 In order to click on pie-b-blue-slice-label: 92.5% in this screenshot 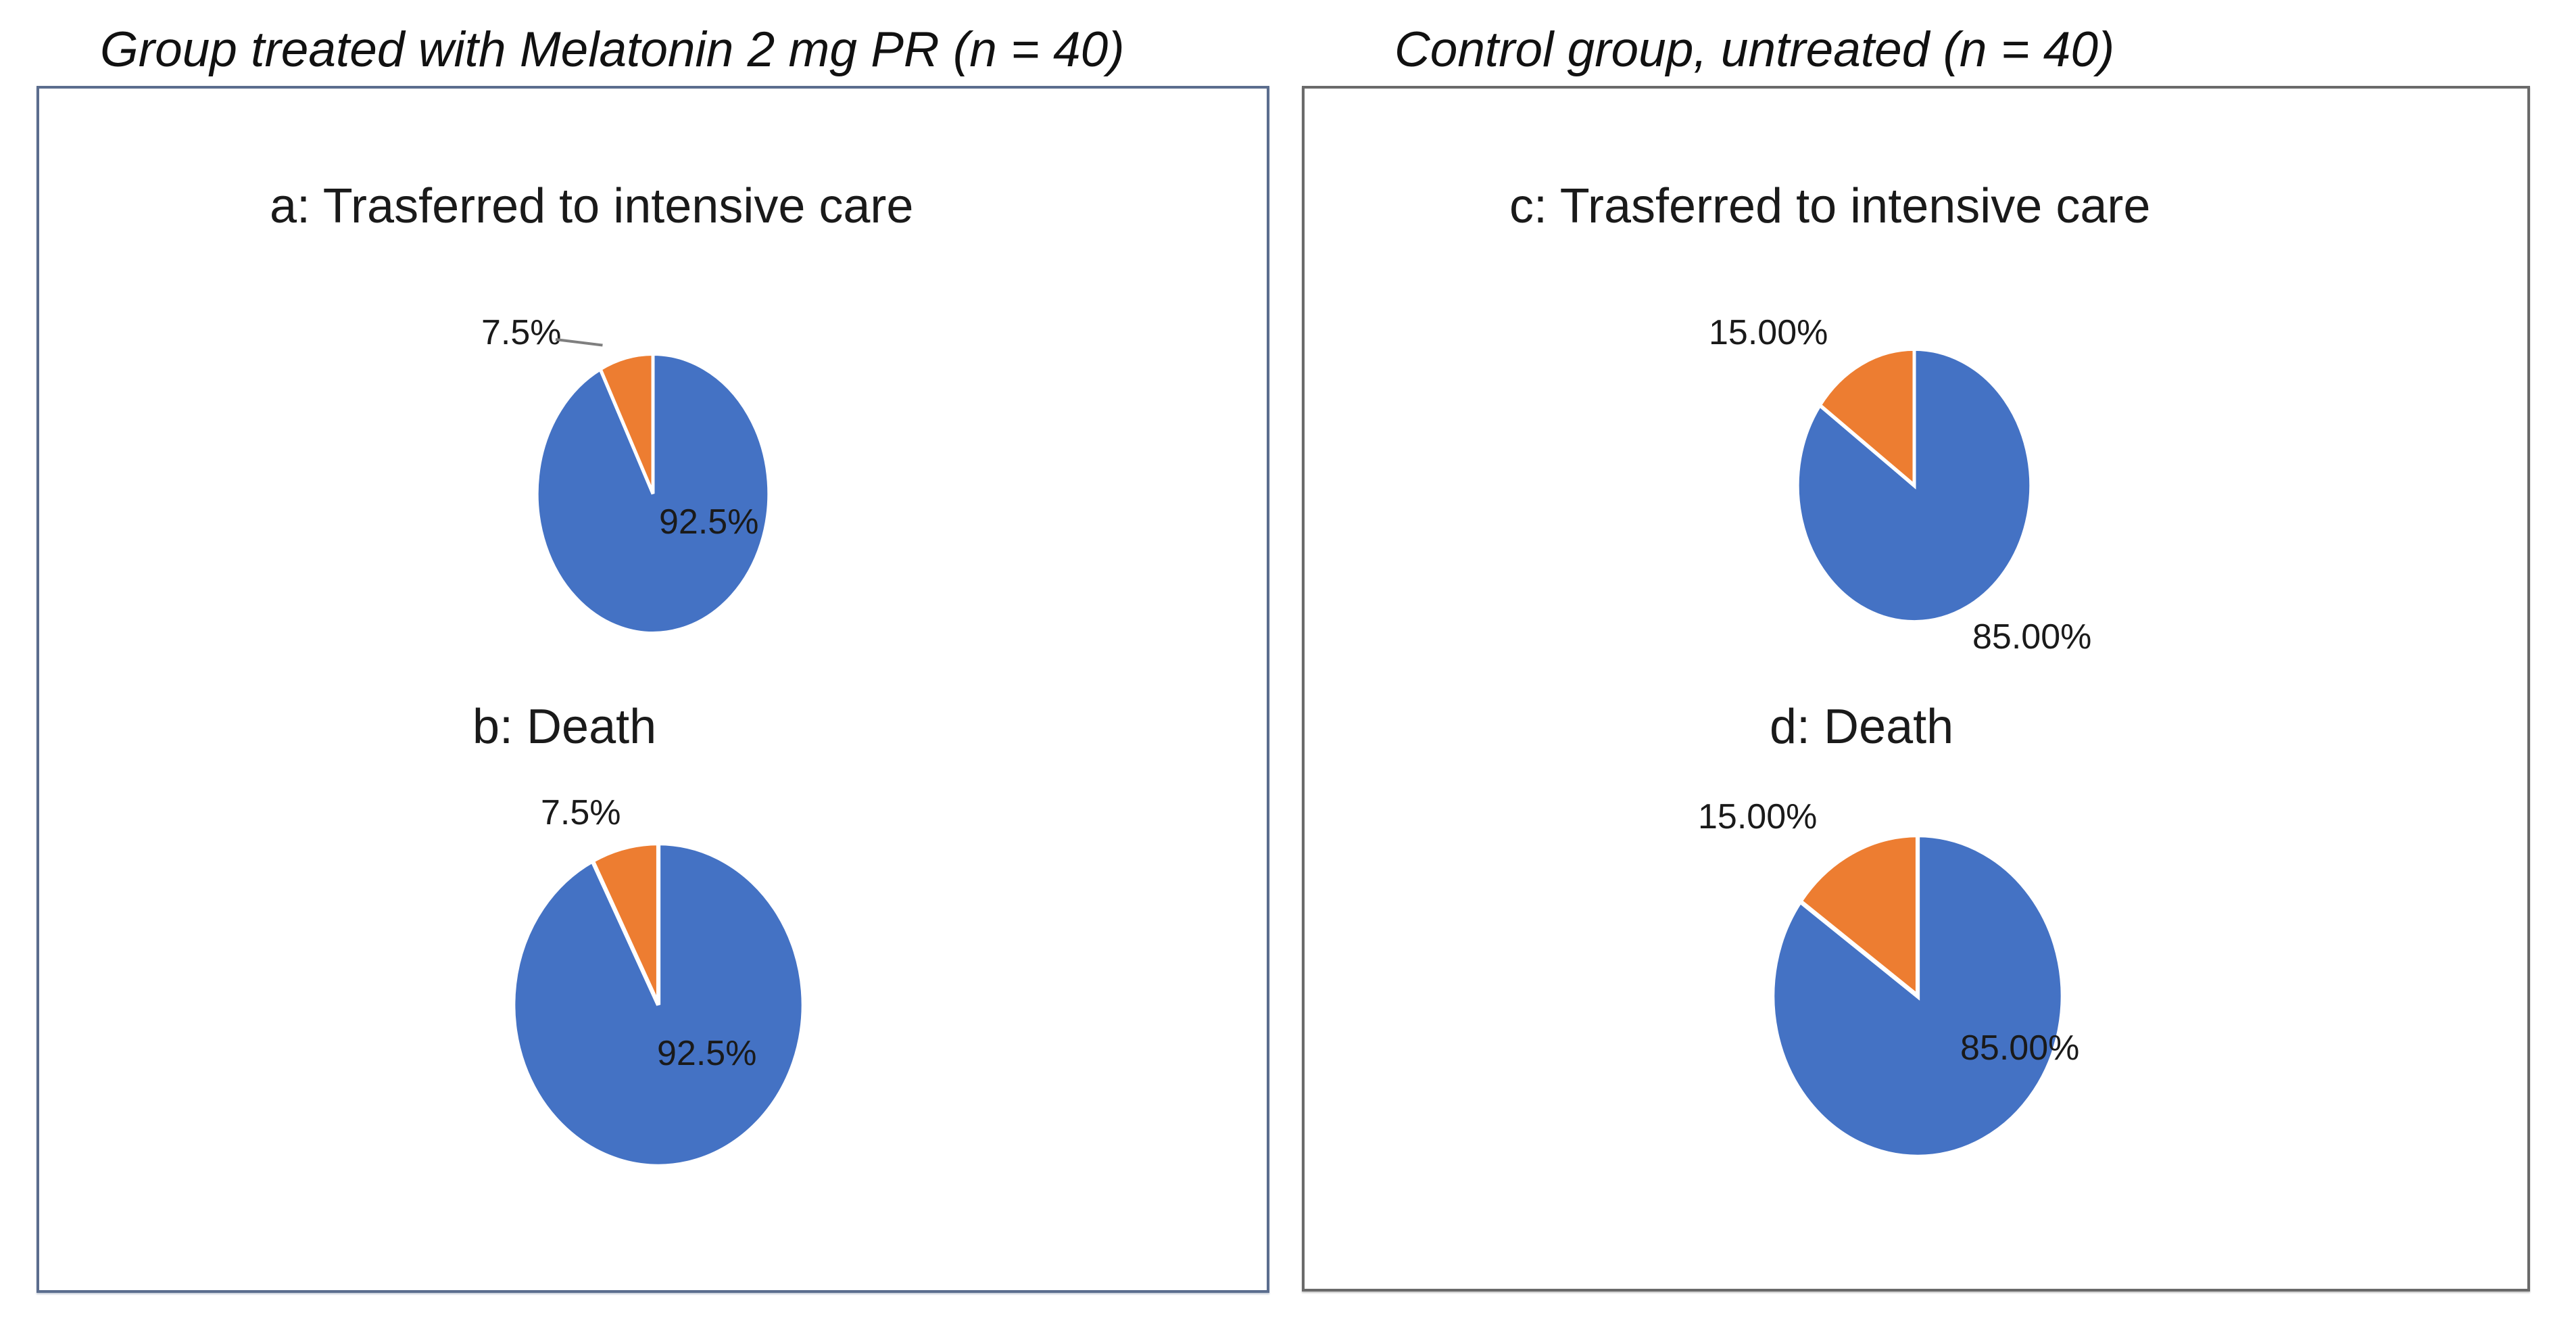, I will do `click(707, 1053)`.